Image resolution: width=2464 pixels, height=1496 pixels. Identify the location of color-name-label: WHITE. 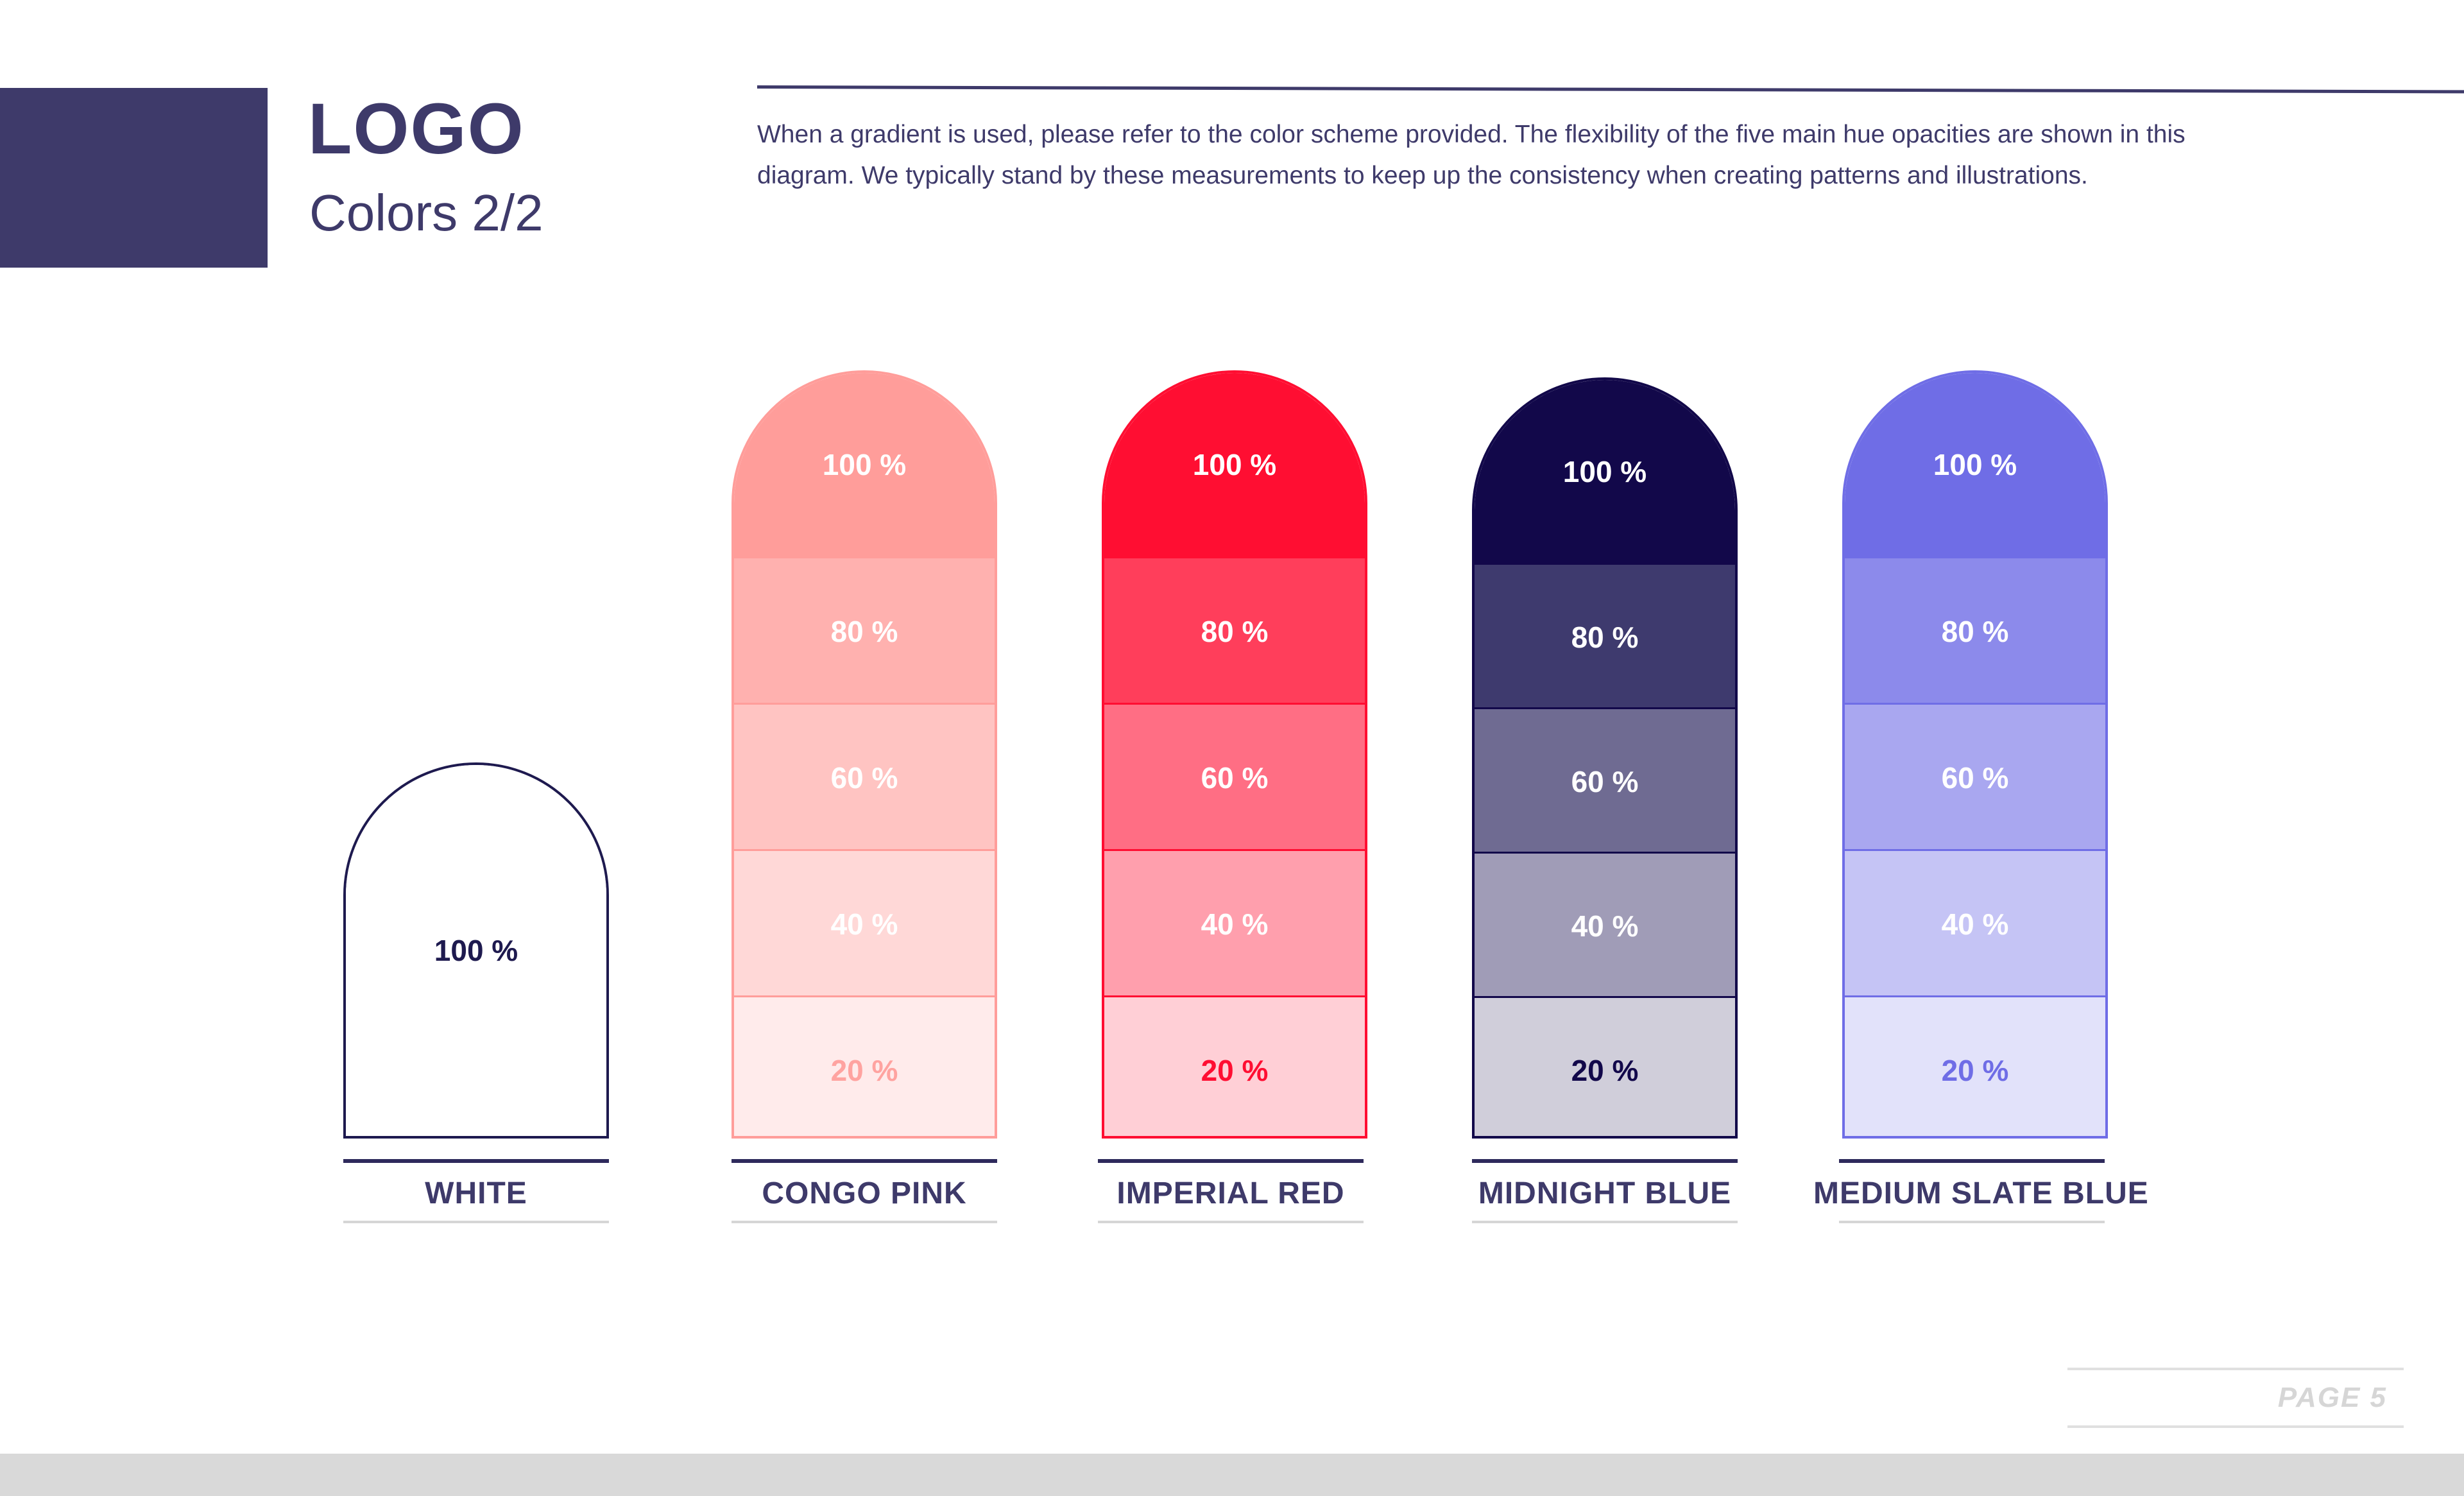
(476, 1193).